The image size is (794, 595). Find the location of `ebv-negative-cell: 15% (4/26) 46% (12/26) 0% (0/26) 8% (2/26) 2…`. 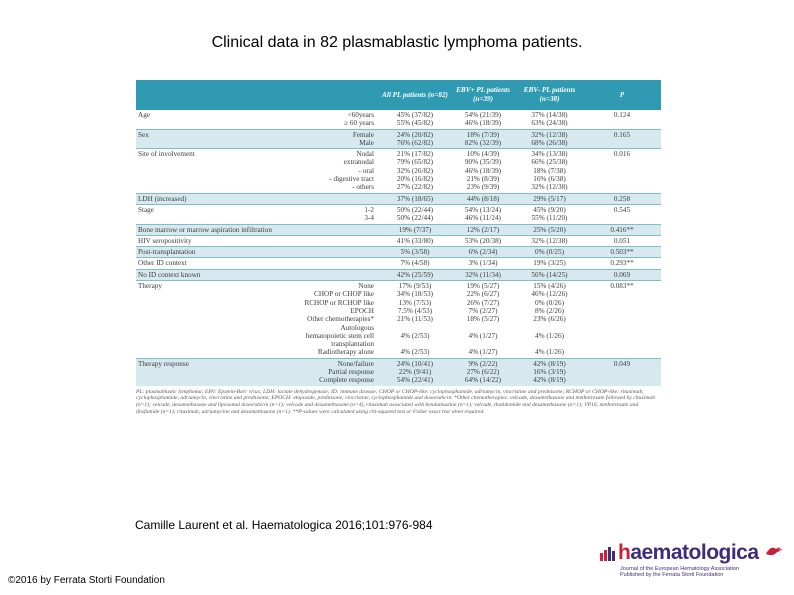

ebv-negative-cell: 15% (4/26) 46% (12/26) 0% (0/26) 8% (2/26) 2… is located at coordinates (549, 319).